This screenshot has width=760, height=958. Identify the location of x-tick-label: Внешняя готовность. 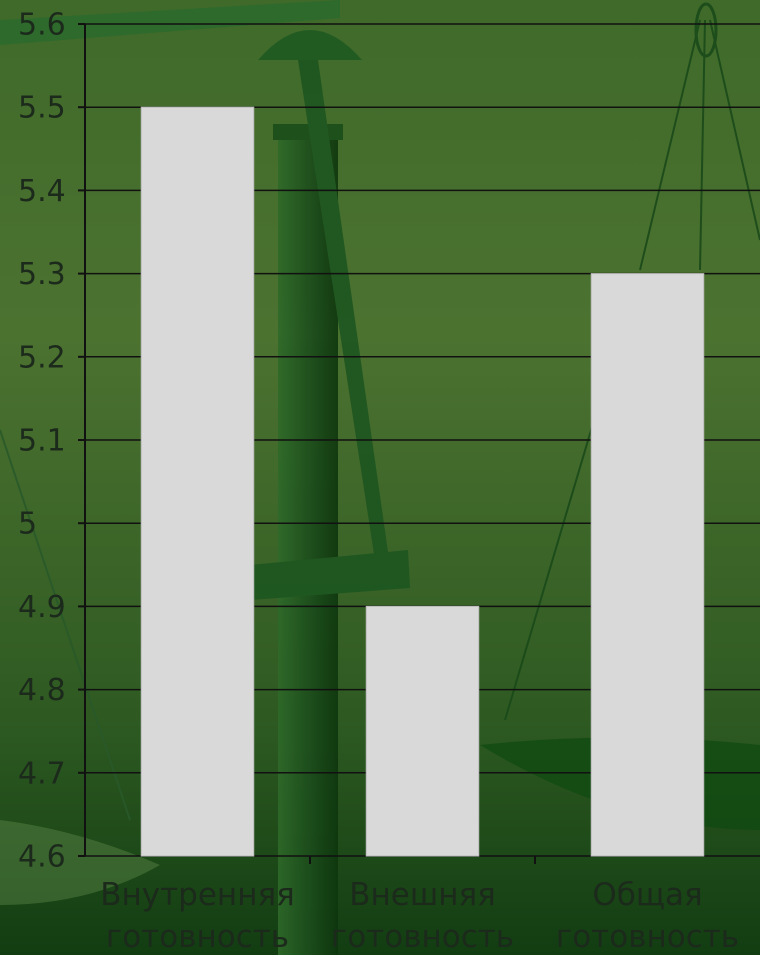
(422, 916).